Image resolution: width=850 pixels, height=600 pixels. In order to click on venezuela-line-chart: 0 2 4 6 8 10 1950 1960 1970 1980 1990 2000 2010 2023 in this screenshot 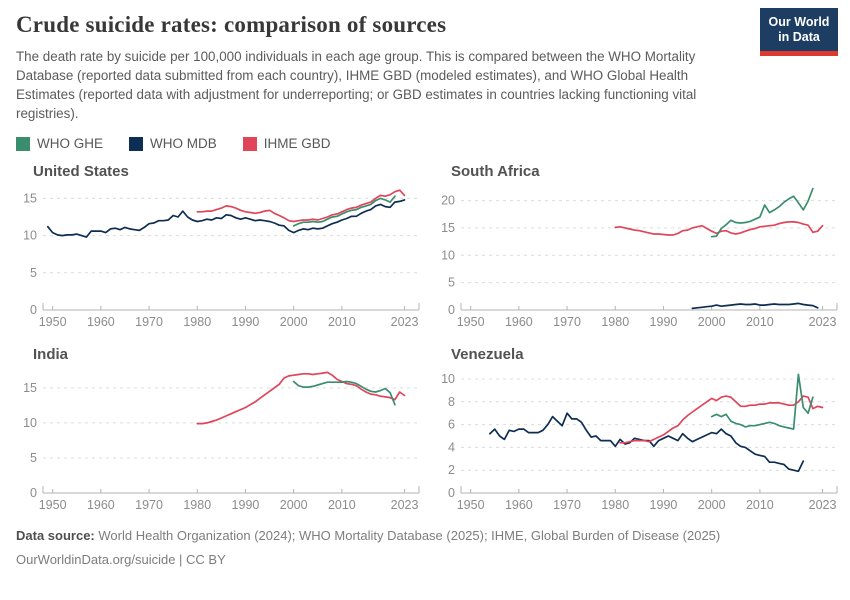, I will do `click(640, 441)`.